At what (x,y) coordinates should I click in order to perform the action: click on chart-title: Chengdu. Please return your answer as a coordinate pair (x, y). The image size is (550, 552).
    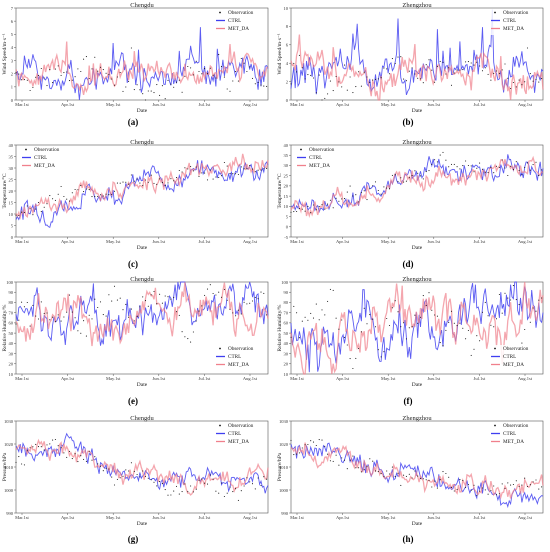
    Looking at the image, I should click on (142, 418).